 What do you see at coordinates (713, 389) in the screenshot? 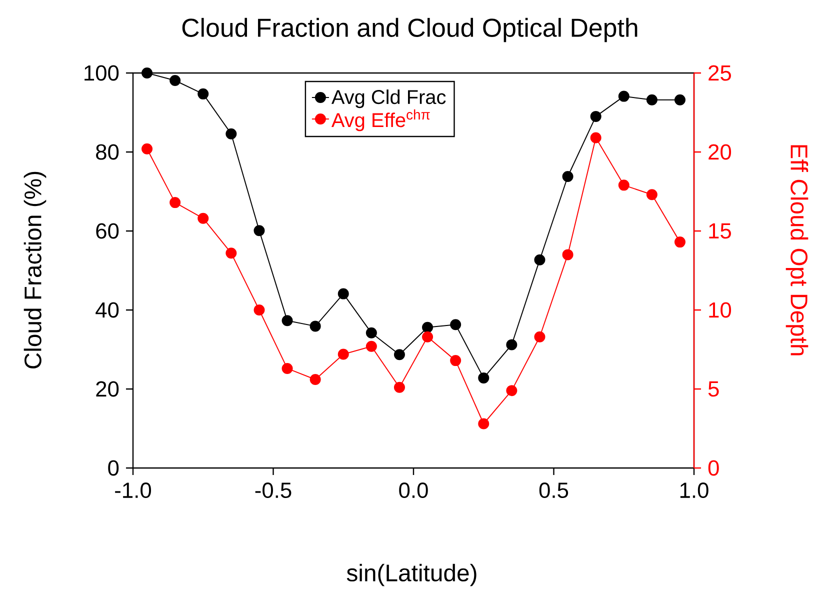
I see `y2-tick-label: 5` at bounding box center [713, 389].